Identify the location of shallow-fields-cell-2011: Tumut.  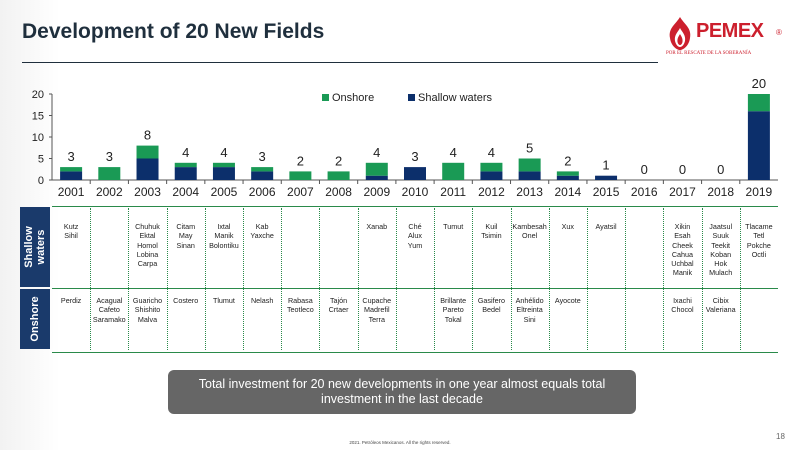
(453, 226).